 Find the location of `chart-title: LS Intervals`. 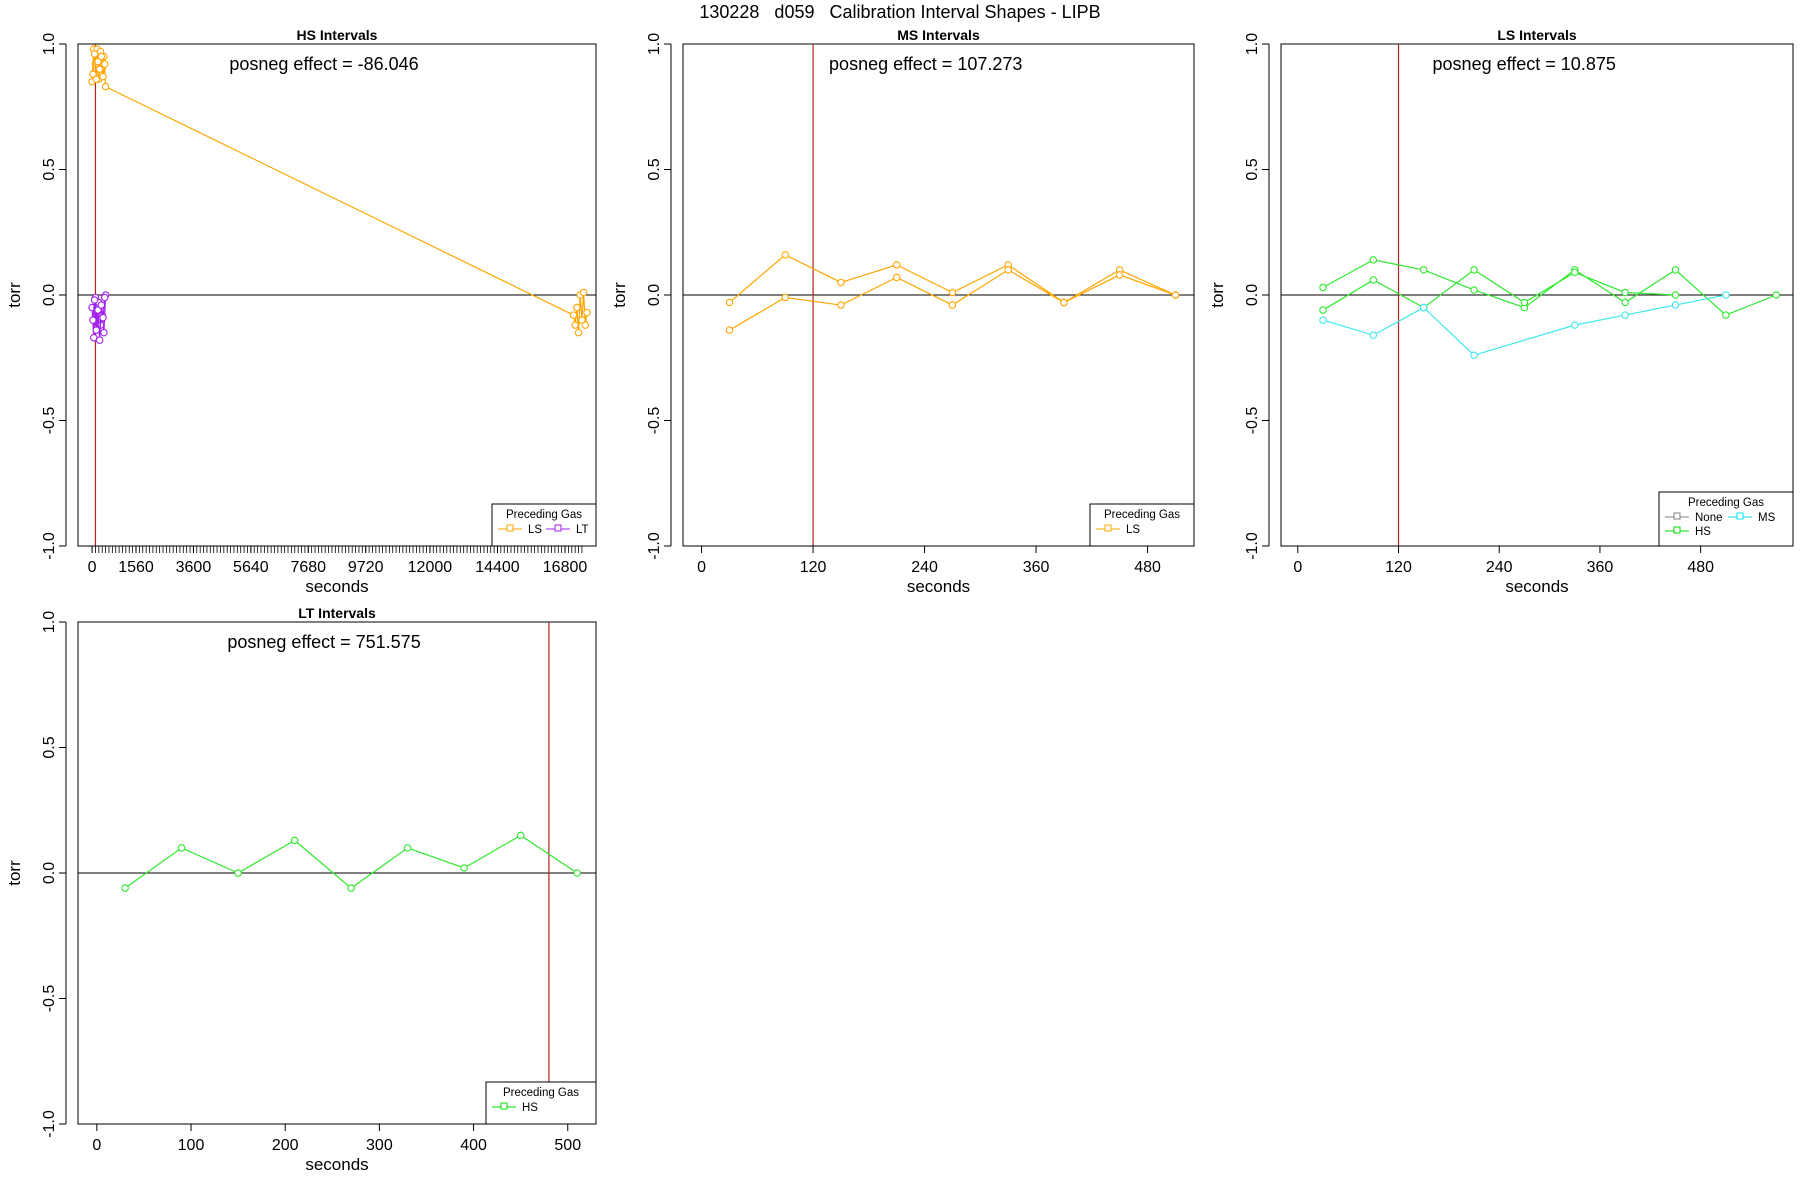

chart-title: LS Intervals is located at coordinates (1537, 35).